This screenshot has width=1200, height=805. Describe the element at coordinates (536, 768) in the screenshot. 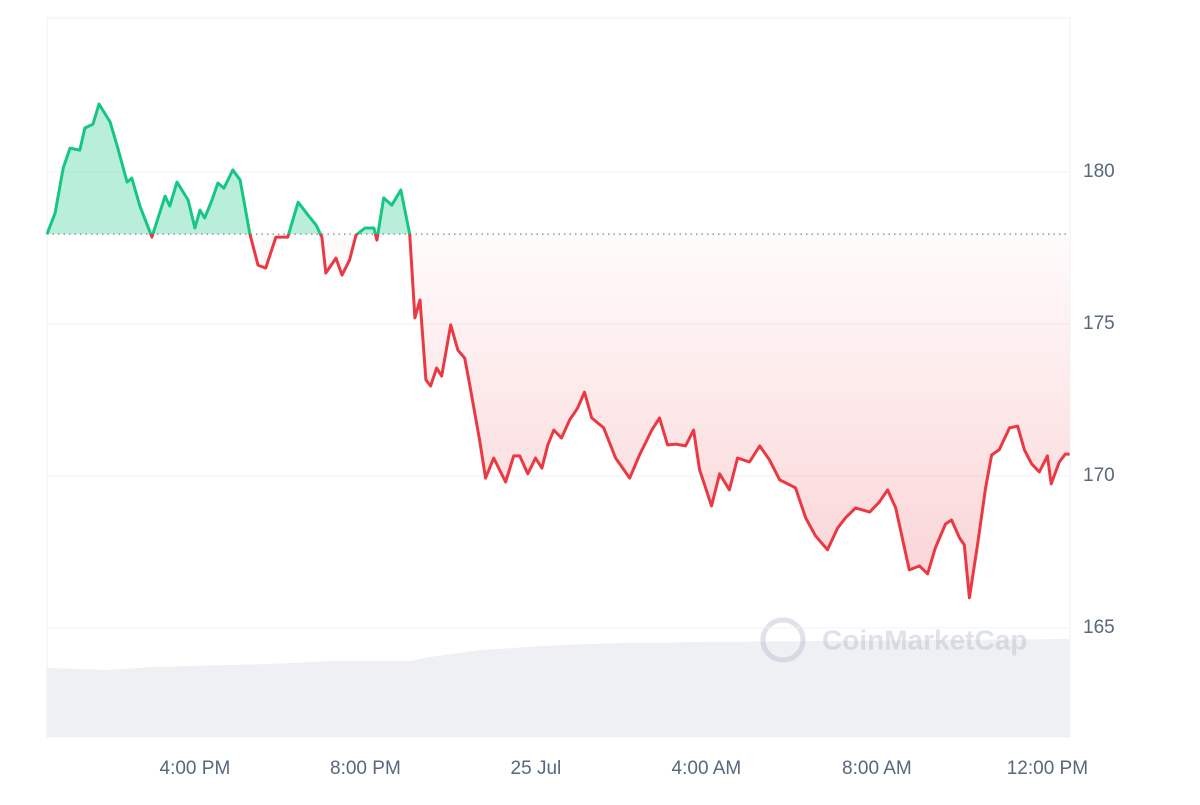

I see `x-tick-label: 25 Jul` at that location.